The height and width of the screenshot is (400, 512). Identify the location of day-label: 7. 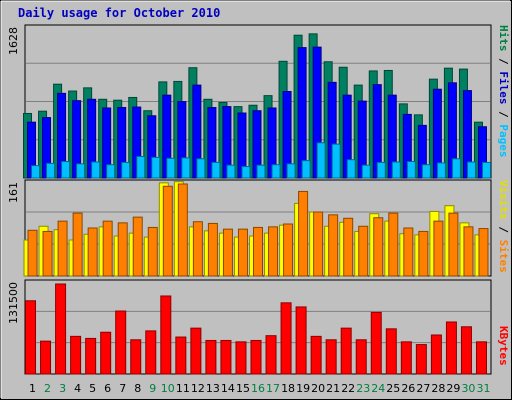
(122, 388).